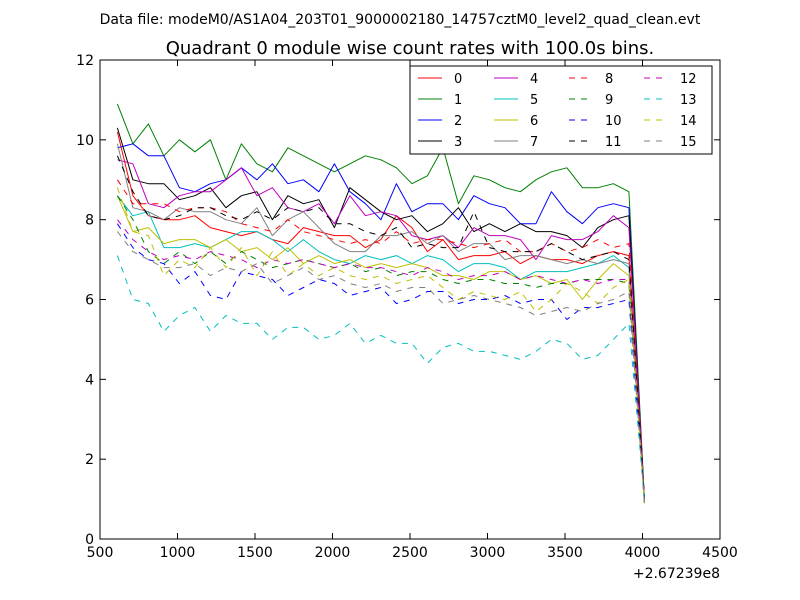  Describe the element at coordinates (676, 574) in the screenshot. I see `x-offset-label: +2.67239e8` at that location.